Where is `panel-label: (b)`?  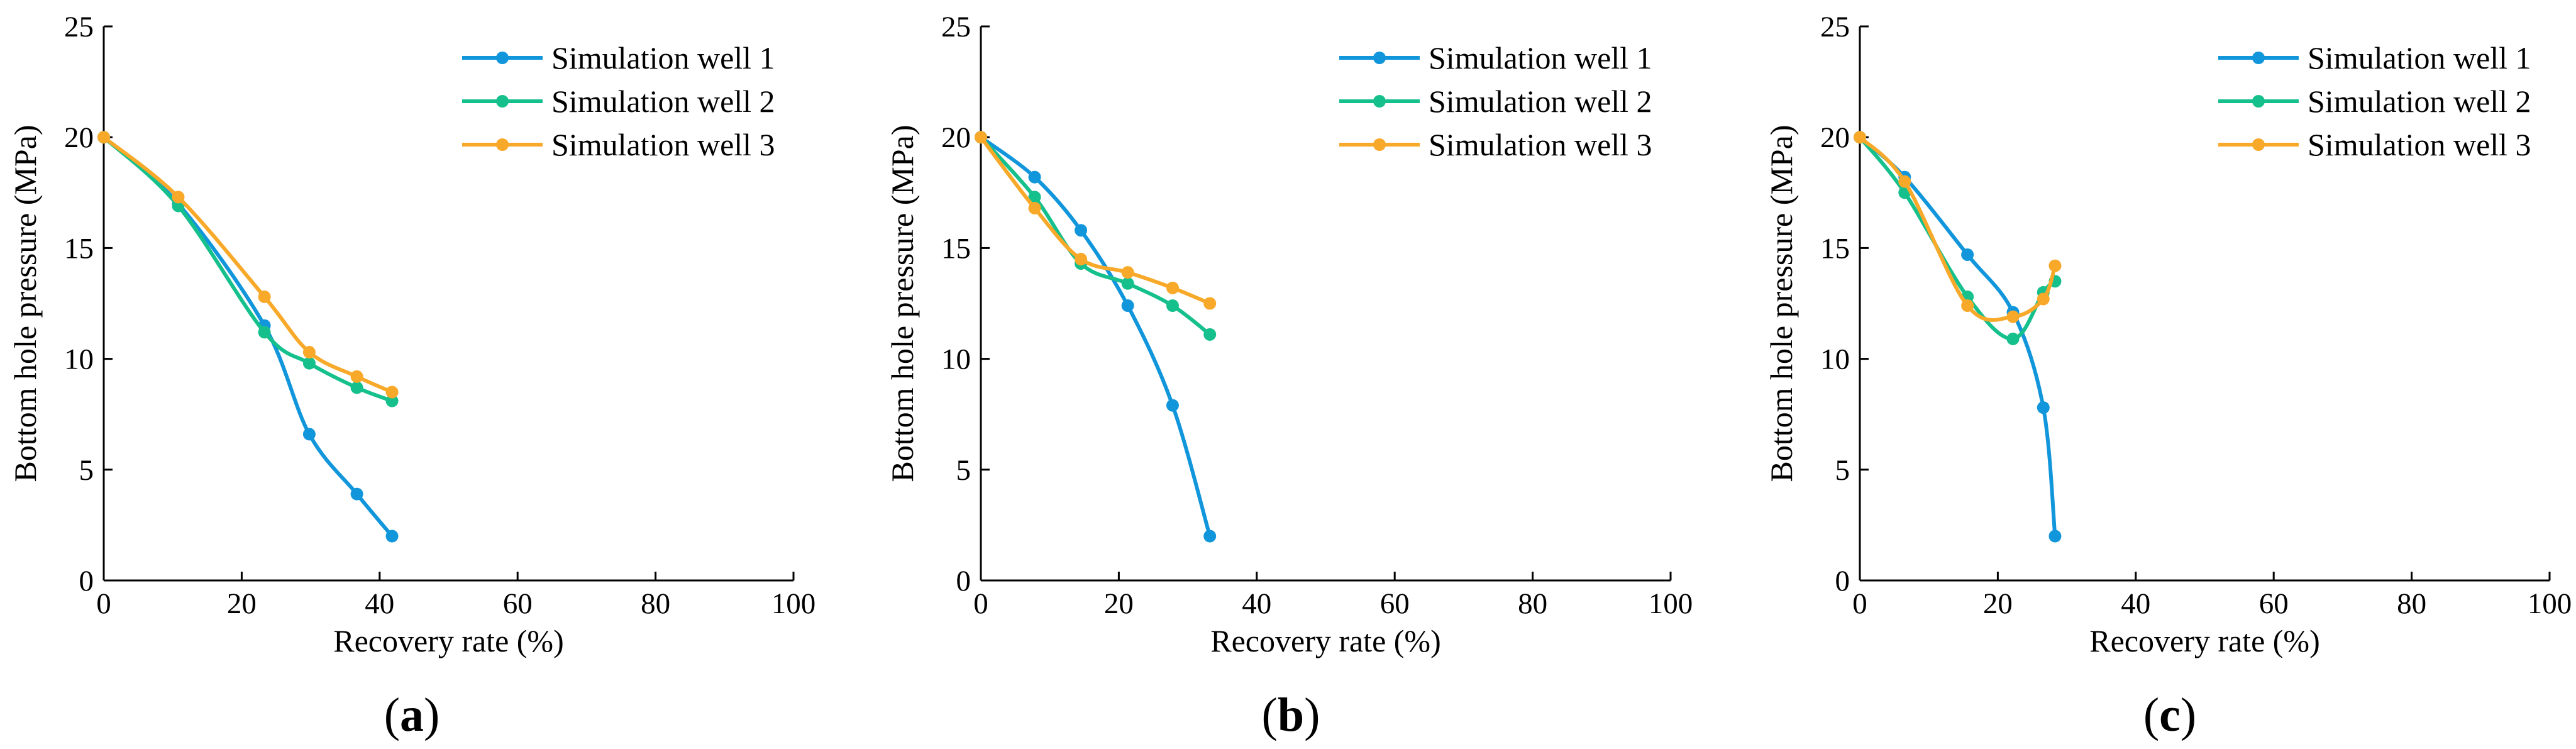 panel-label: (b) is located at coordinates (1291, 715).